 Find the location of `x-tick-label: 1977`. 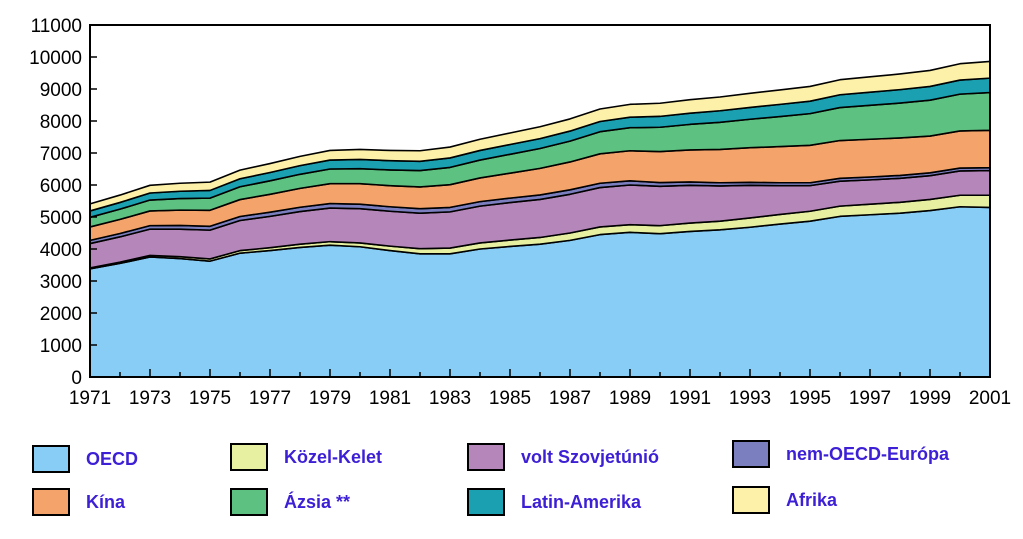

x-tick-label: 1977 is located at coordinates (270, 398).